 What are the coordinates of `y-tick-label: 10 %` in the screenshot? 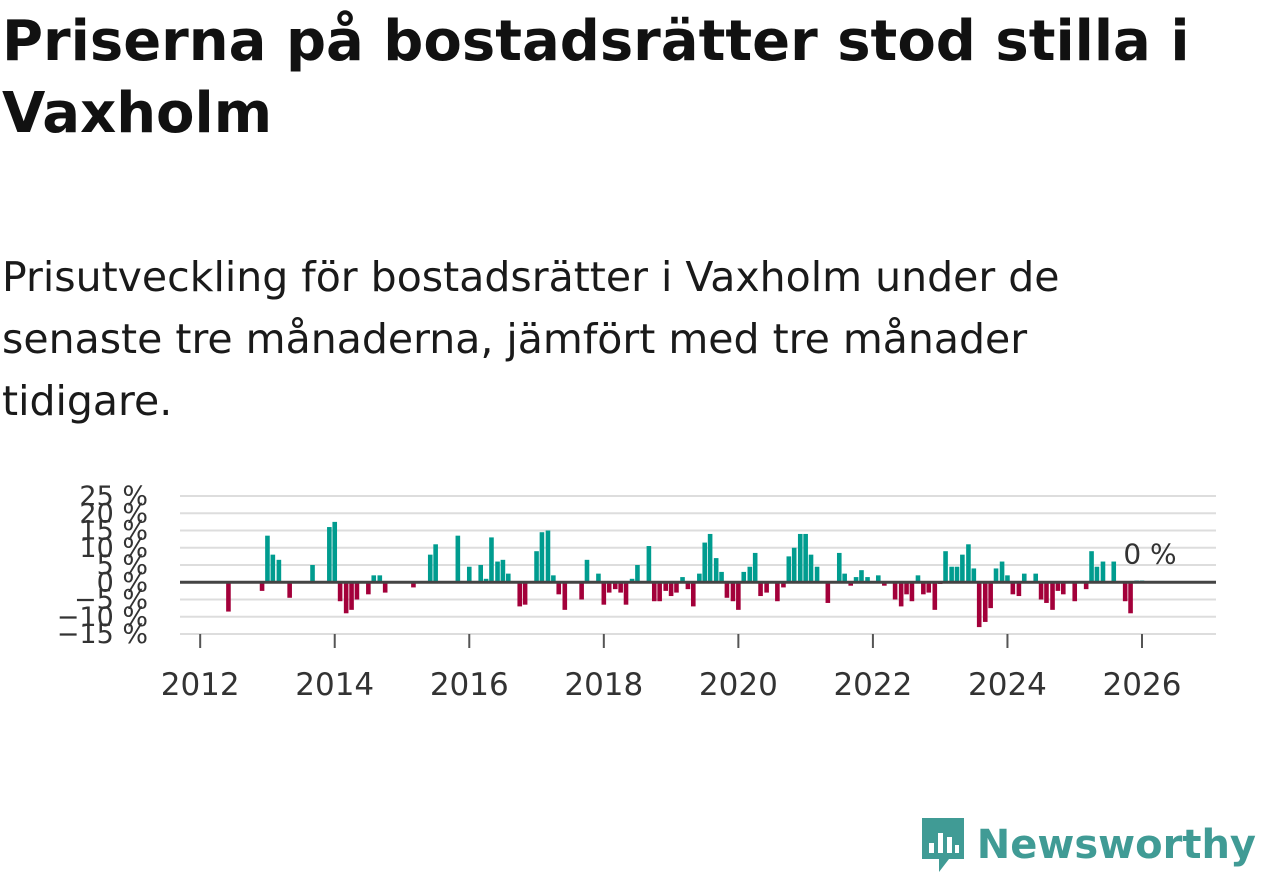 It's located at (113, 548).